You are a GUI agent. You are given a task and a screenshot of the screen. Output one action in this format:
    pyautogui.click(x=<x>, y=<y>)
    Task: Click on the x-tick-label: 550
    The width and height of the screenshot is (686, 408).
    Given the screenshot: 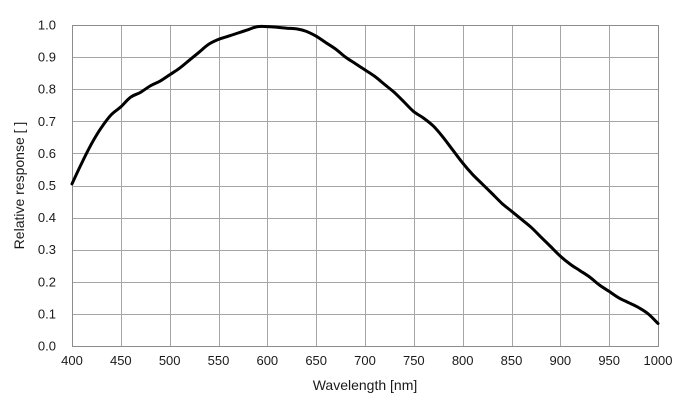 What is the action you would take?
    pyautogui.click(x=219, y=360)
    